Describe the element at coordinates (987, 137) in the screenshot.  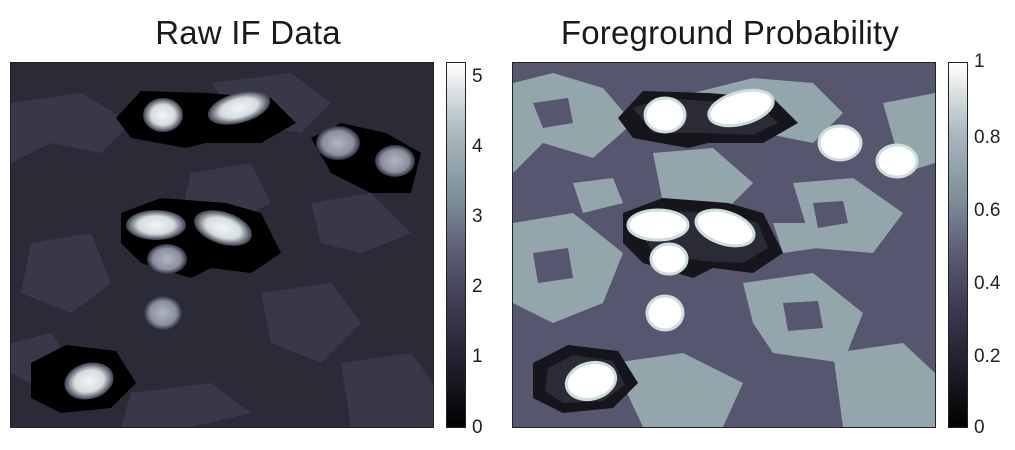
I see `prob-tick-08: 0.8` at that location.